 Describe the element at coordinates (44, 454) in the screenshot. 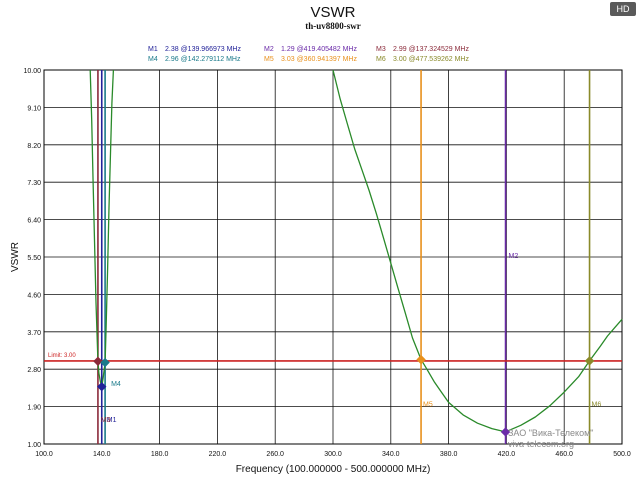

I see `x-tick-label: 100.0` at that location.